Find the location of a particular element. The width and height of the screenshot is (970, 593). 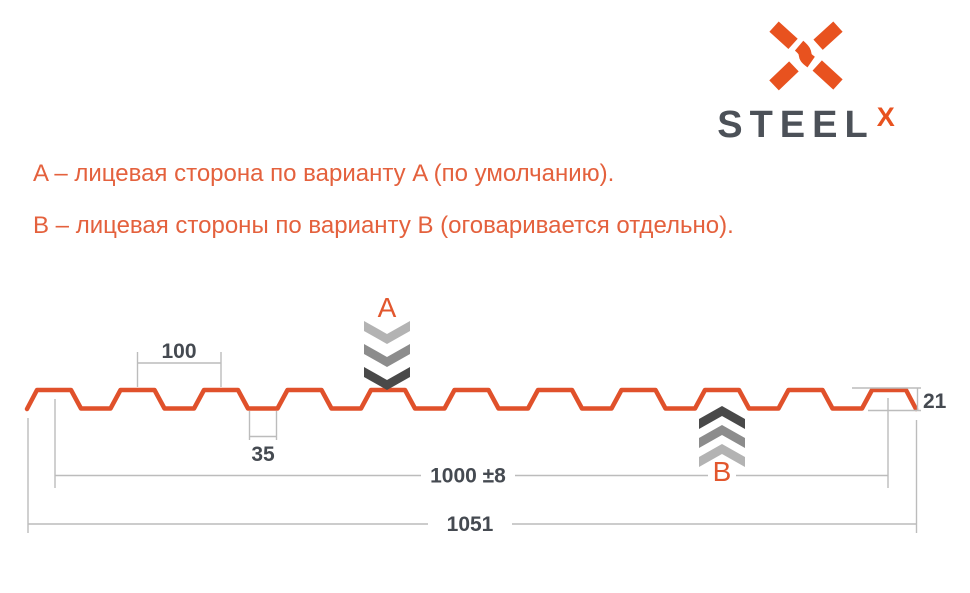

logo-arm-bottom-right is located at coordinates (827, 75).